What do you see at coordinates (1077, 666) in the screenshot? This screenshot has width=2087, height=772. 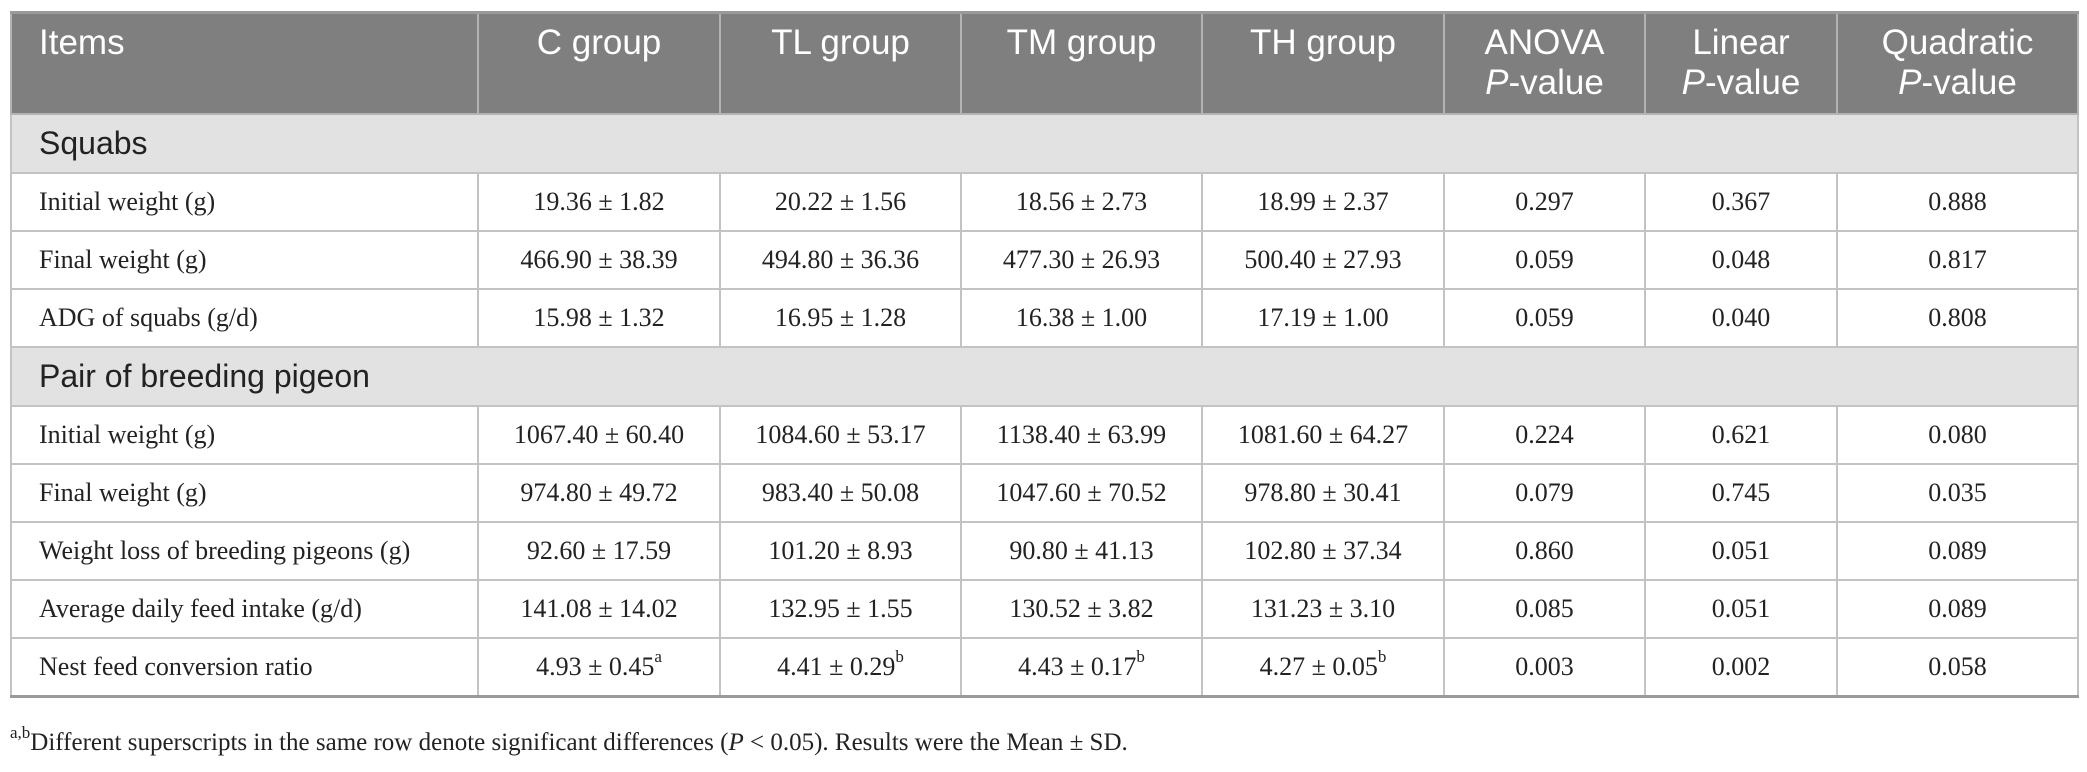 I see `cell-value: 4.43 ± 0.17` at bounding box center [1077, 666].